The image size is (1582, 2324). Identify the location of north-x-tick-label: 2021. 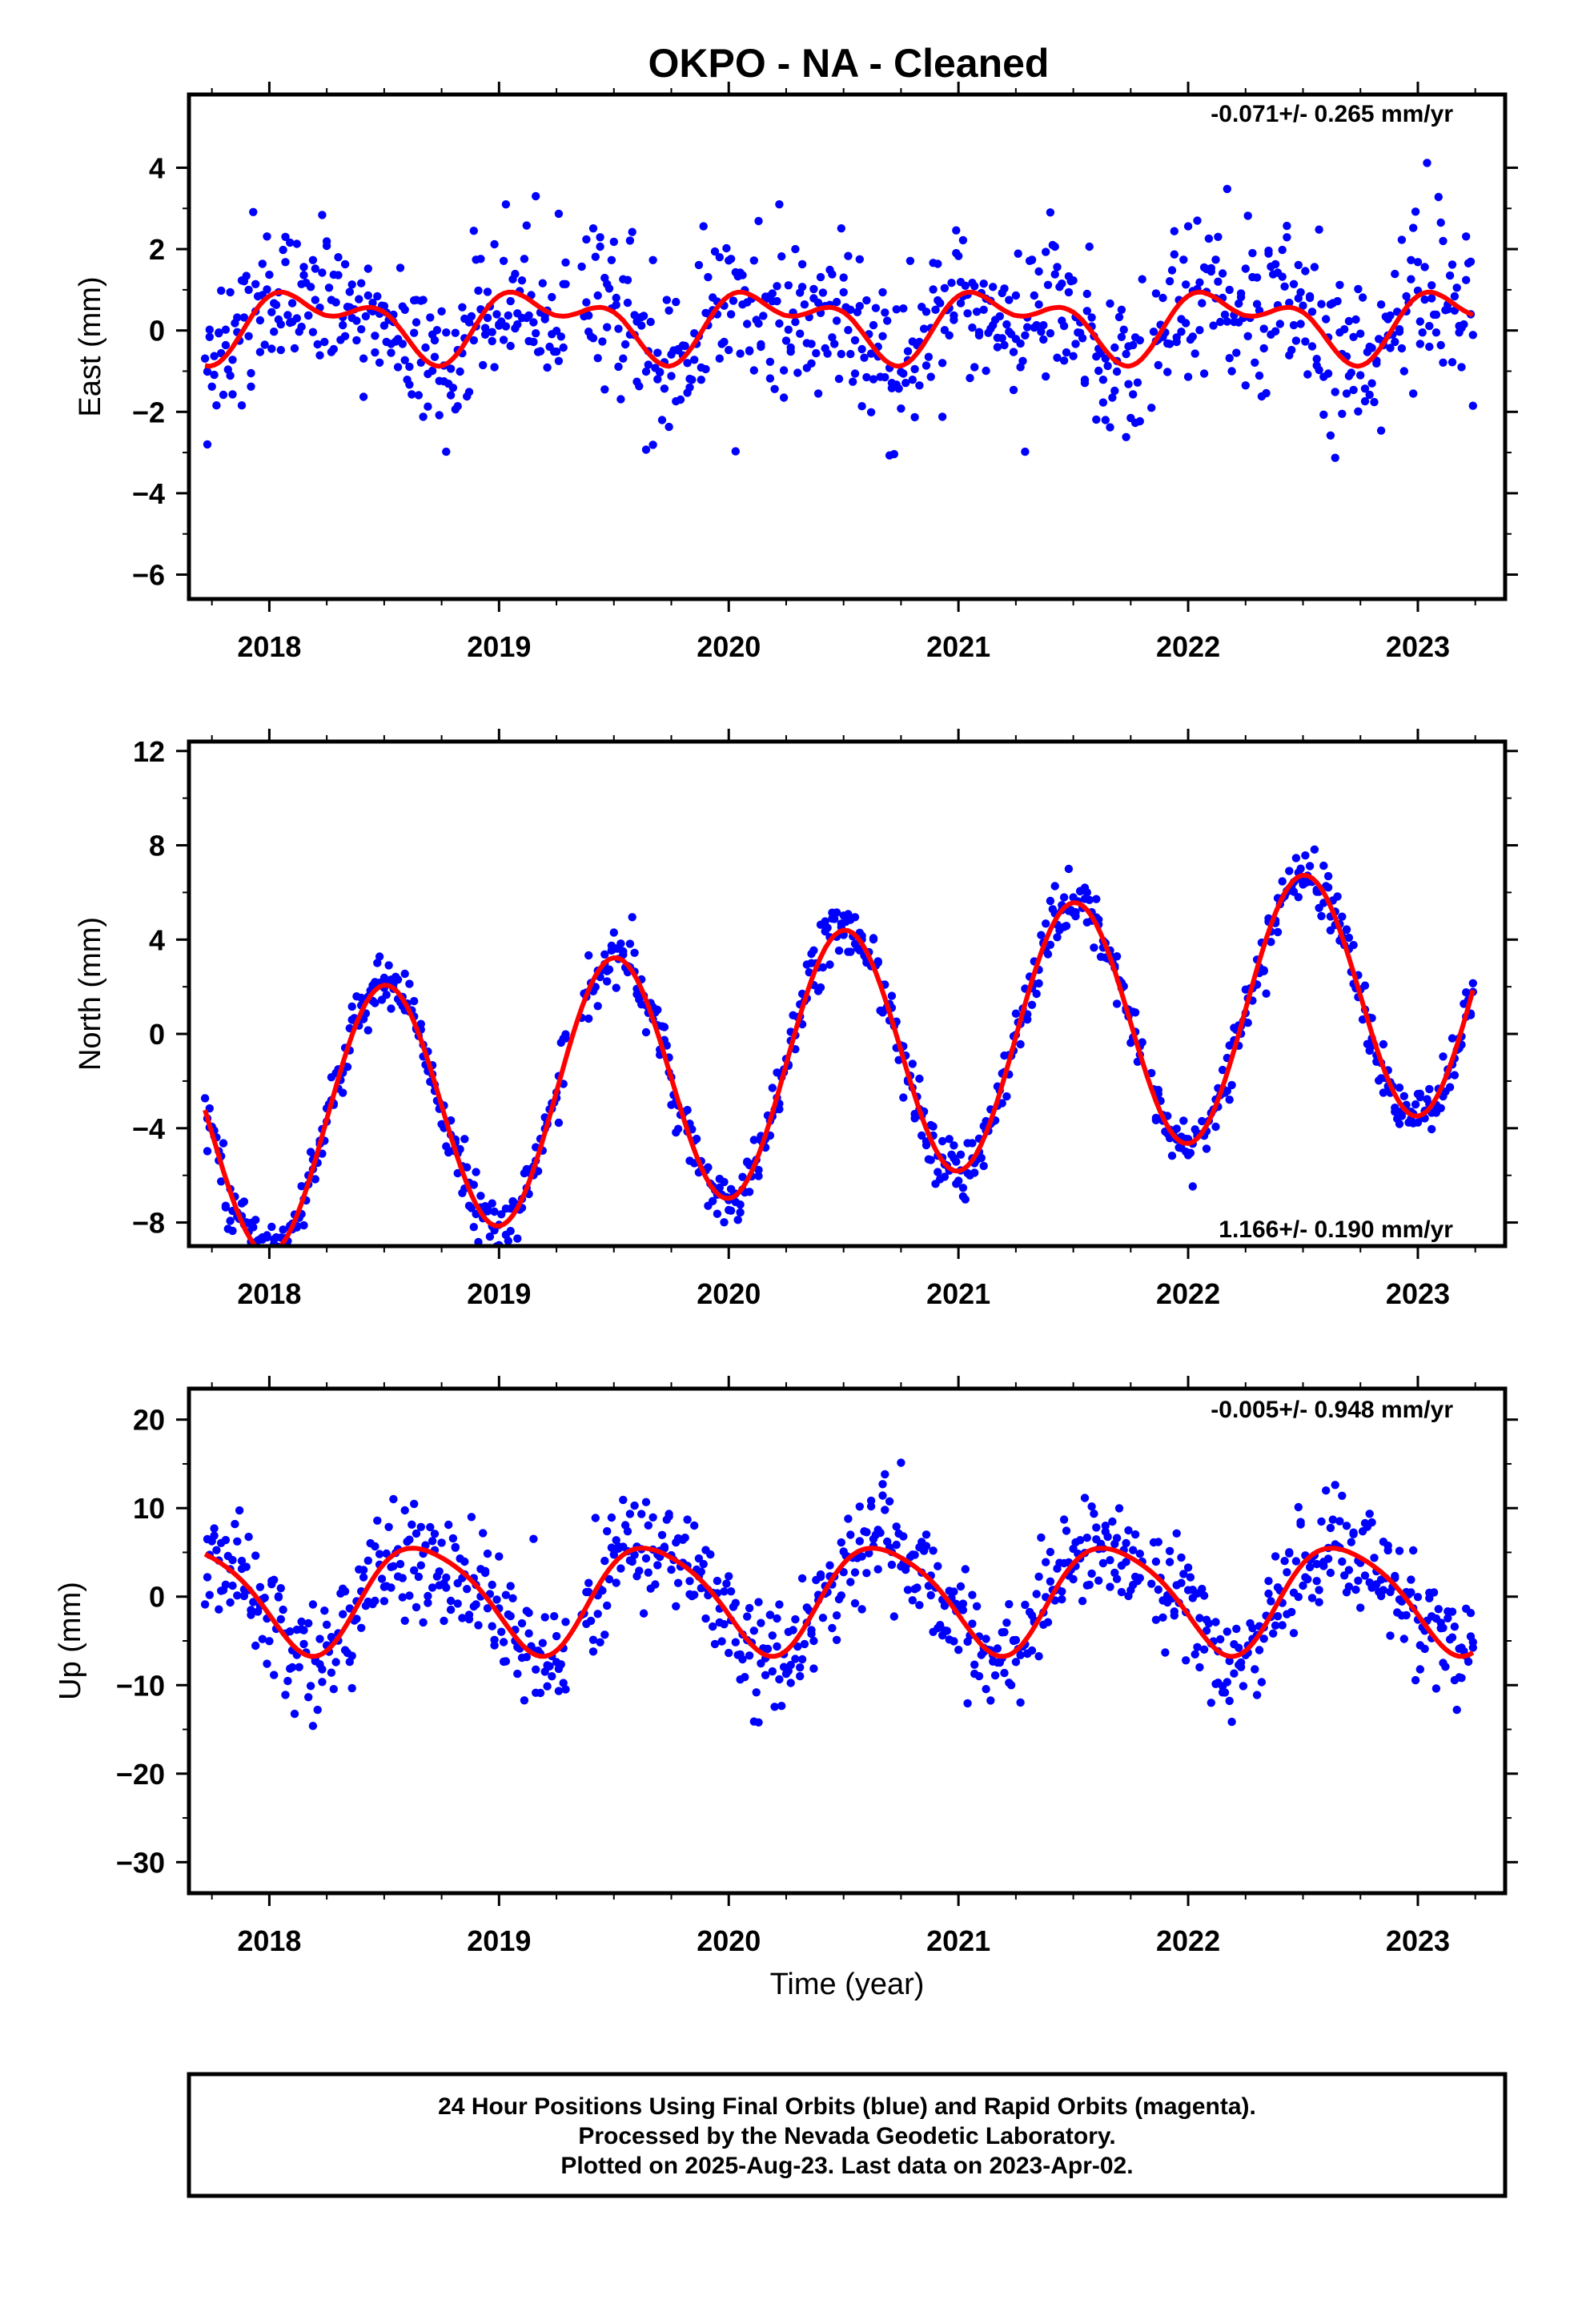
(958, 1294).